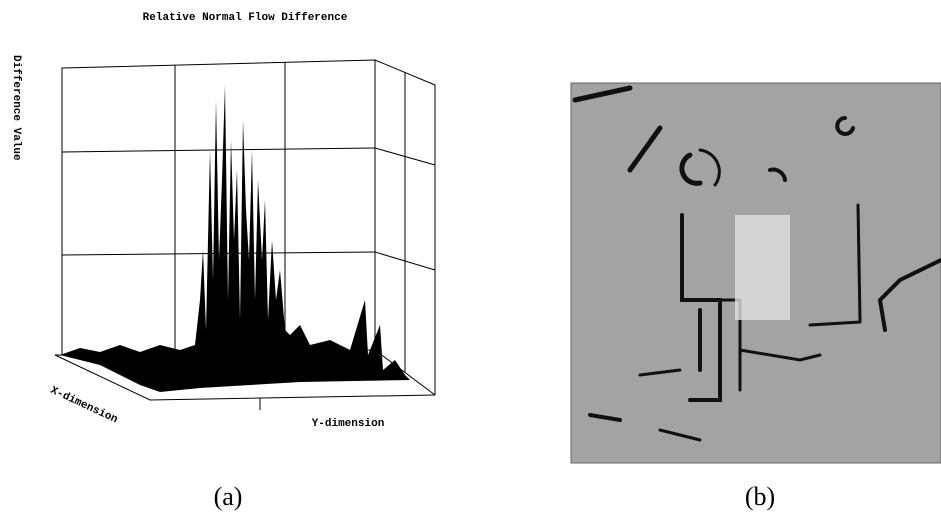 The height and width of the screenshot is (525, 941). Describe the element at coordinates (760, 496) in the screenshot. I see `caption: (b)` at that location.